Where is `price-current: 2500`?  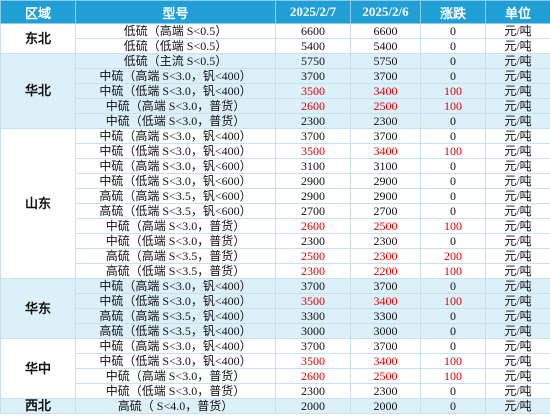
price-current: 2500 is located at coordinates (313, 256).